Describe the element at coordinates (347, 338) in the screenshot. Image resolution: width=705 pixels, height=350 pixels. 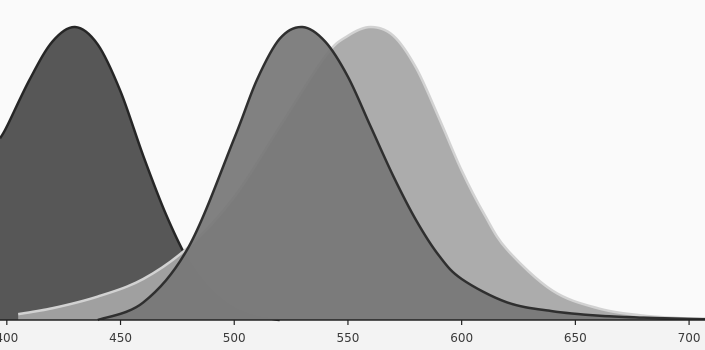
I see `x-tick-label-550: 550` at that location.